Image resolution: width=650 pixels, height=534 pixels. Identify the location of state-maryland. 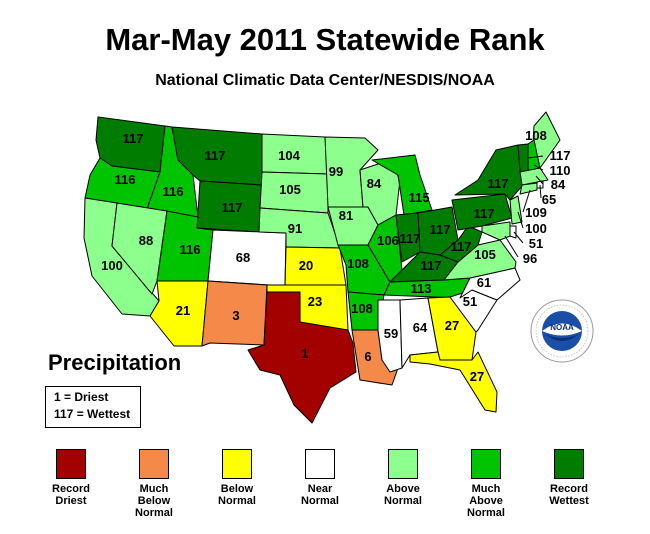
(496, 231).